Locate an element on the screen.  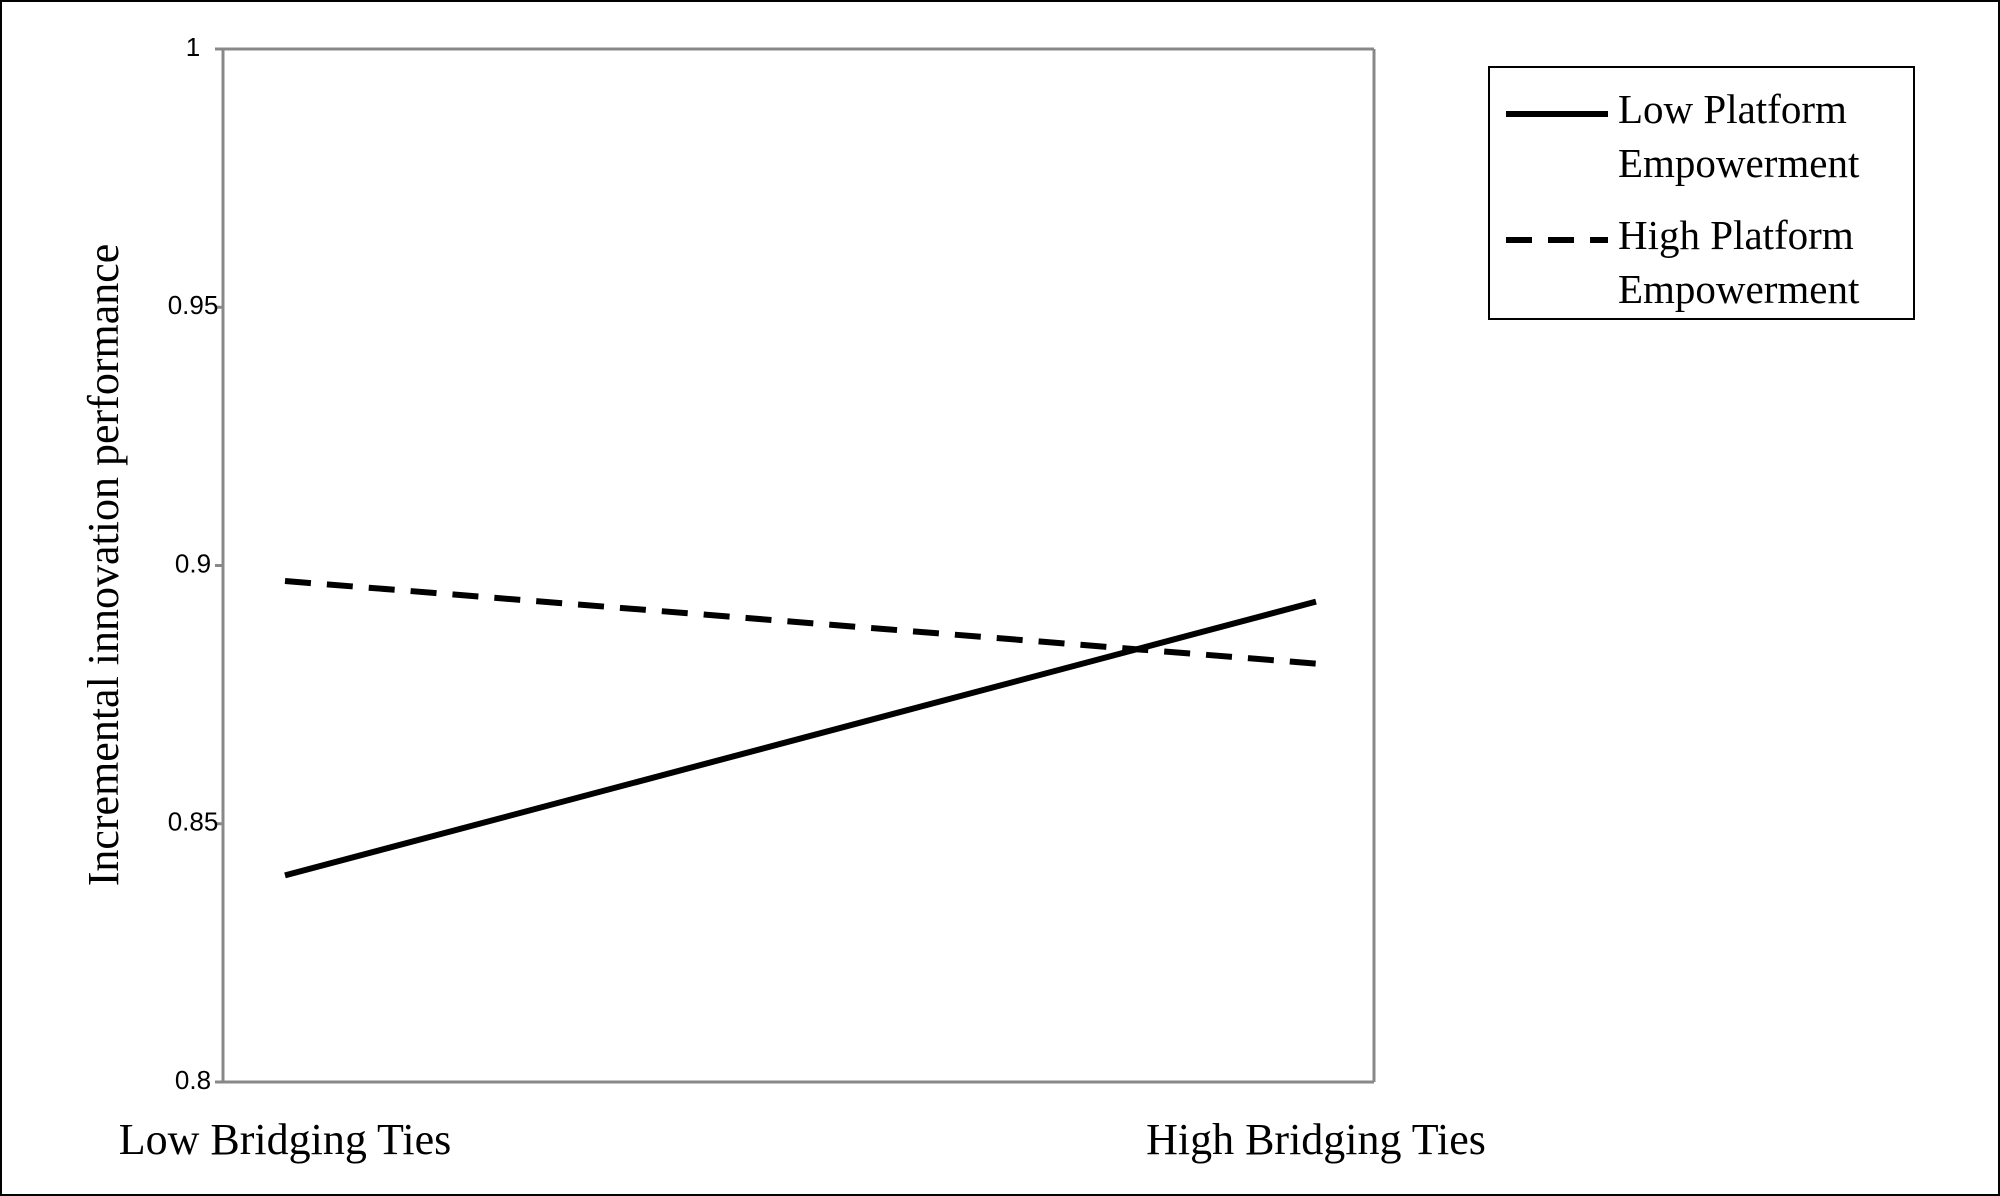
legend-item: Low Platform Empowerment is located at coordinates (1705, 136).